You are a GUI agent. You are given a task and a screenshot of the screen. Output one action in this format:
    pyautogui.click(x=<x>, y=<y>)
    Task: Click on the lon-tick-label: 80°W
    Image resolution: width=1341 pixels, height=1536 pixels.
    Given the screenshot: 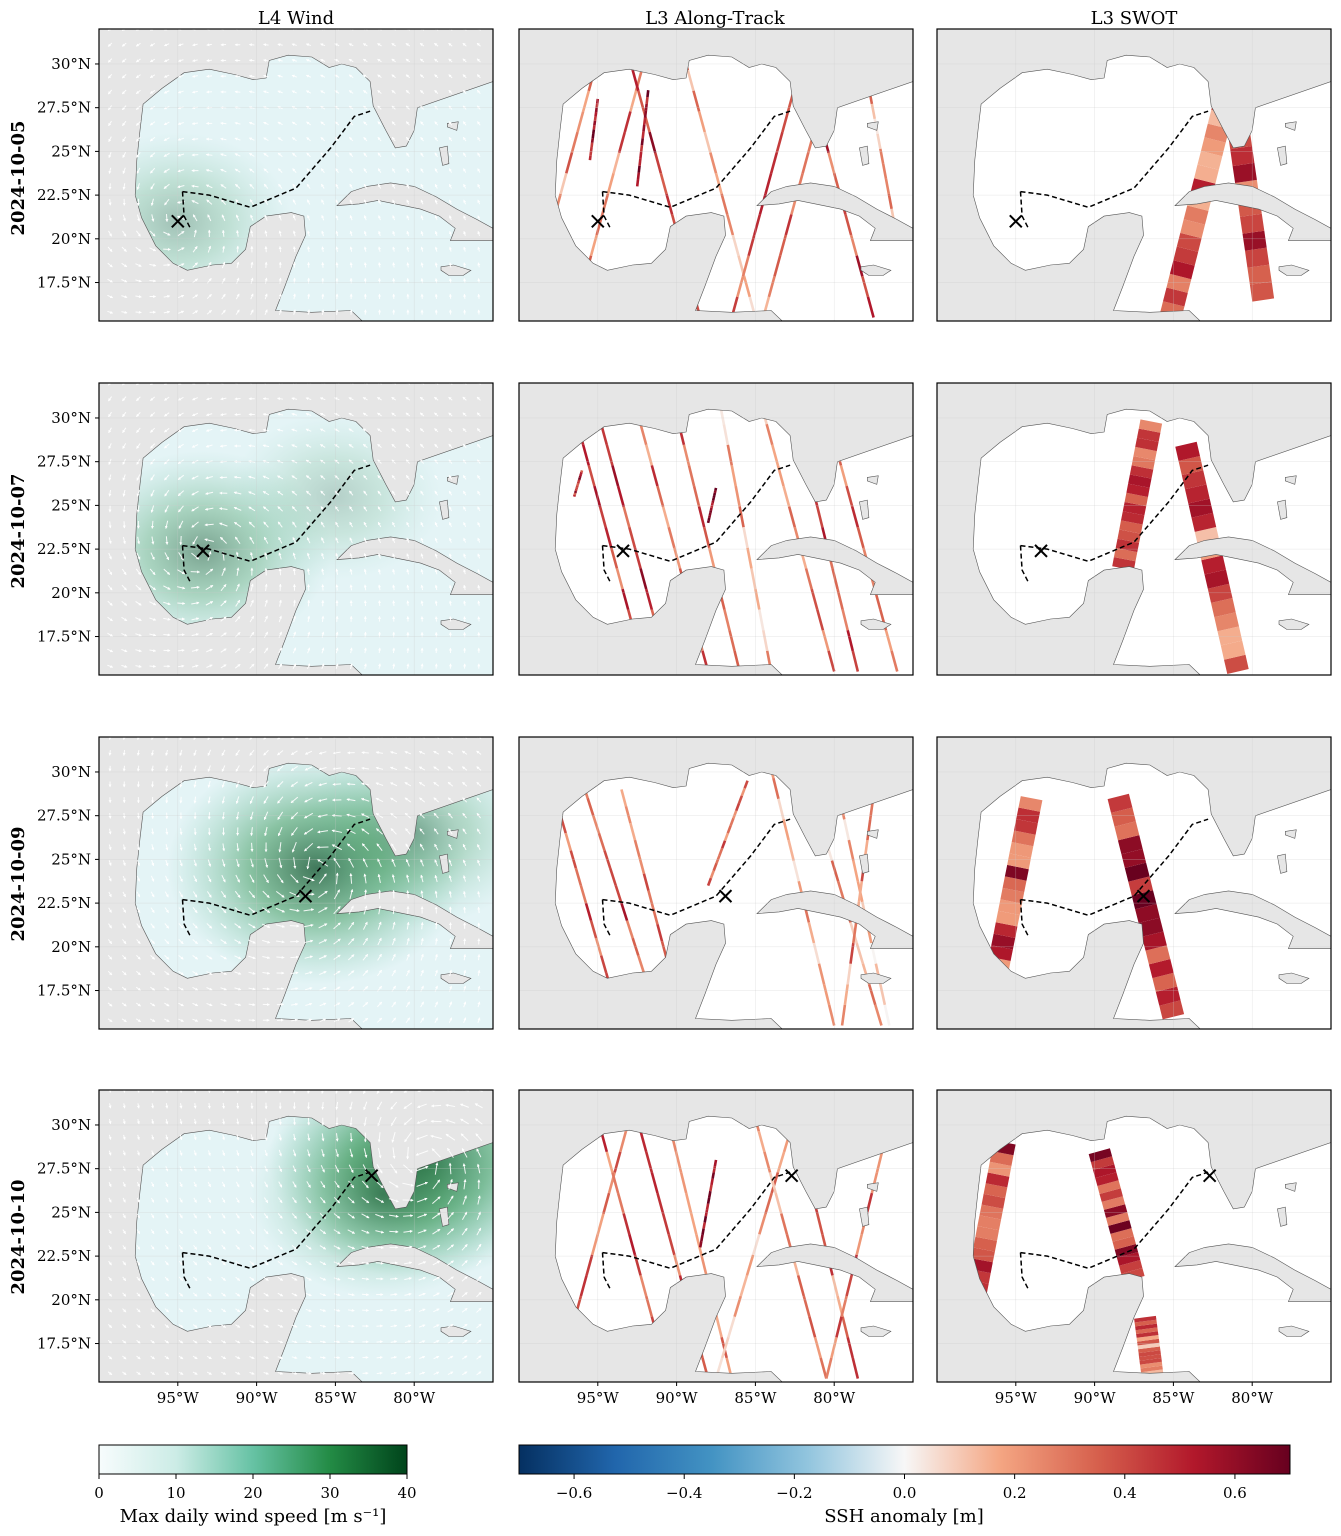 What is the action you would take?
    pyautogui.click(x=834, y=1398)
    